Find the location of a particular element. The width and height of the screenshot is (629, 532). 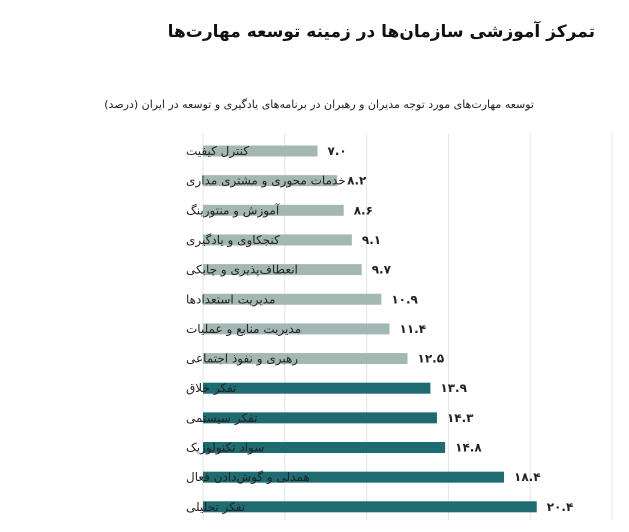

value-label: ۲۰.۴ is located at coordinates (560, 507).